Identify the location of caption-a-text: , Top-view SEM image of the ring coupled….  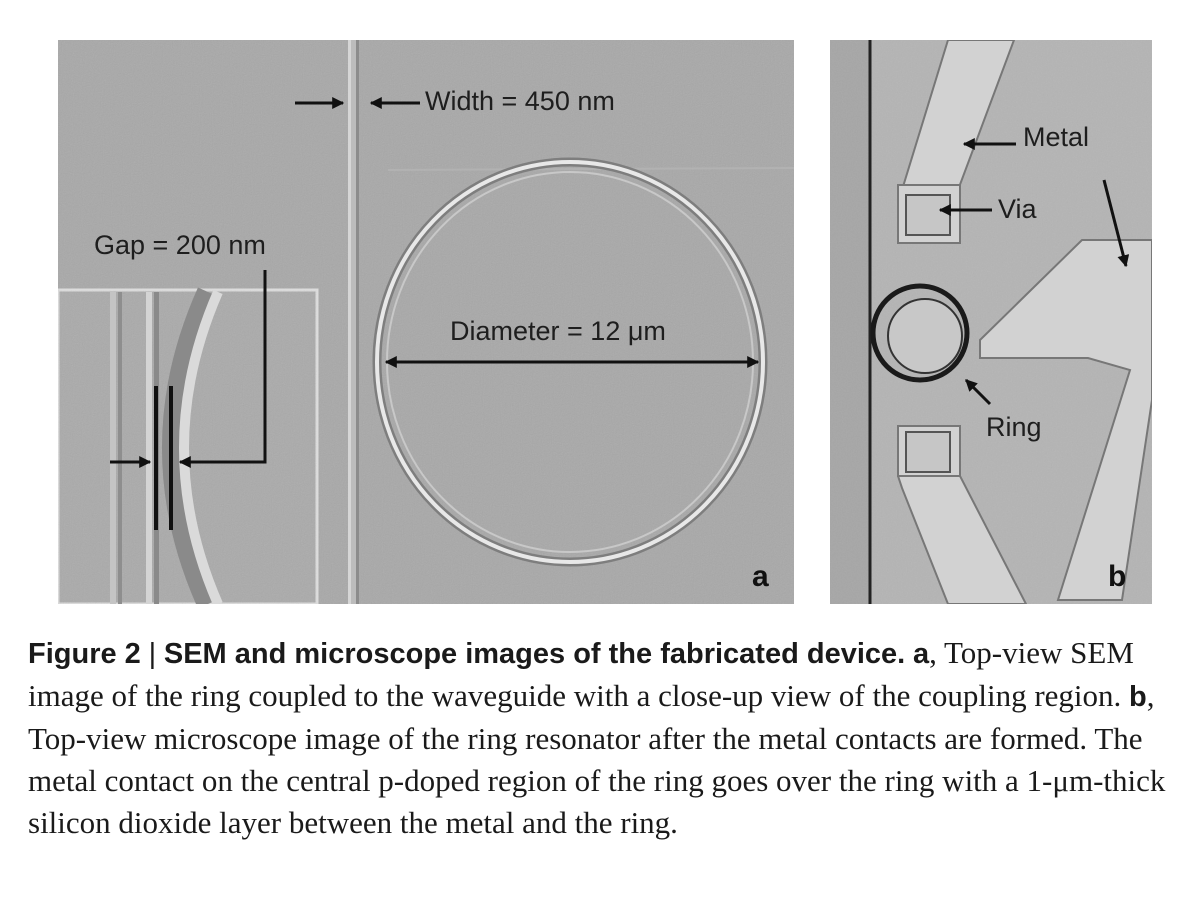
(581, 674).